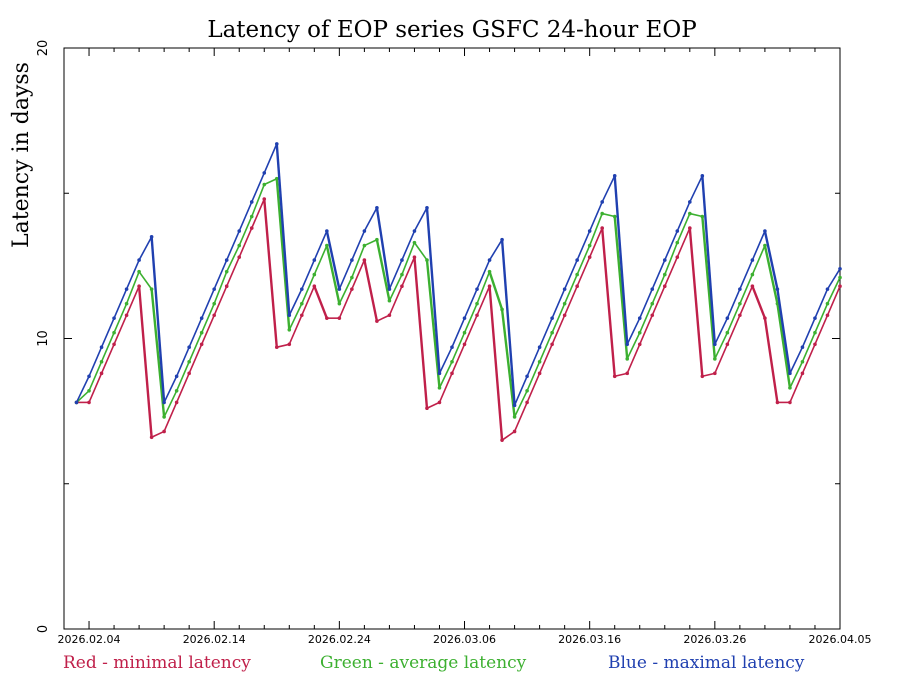 This screenshot has height=679, width=905. Describe the element at coordinates (214, 639) in the screenshot. I see `x-tick-label: 2026.02.14` at that location.